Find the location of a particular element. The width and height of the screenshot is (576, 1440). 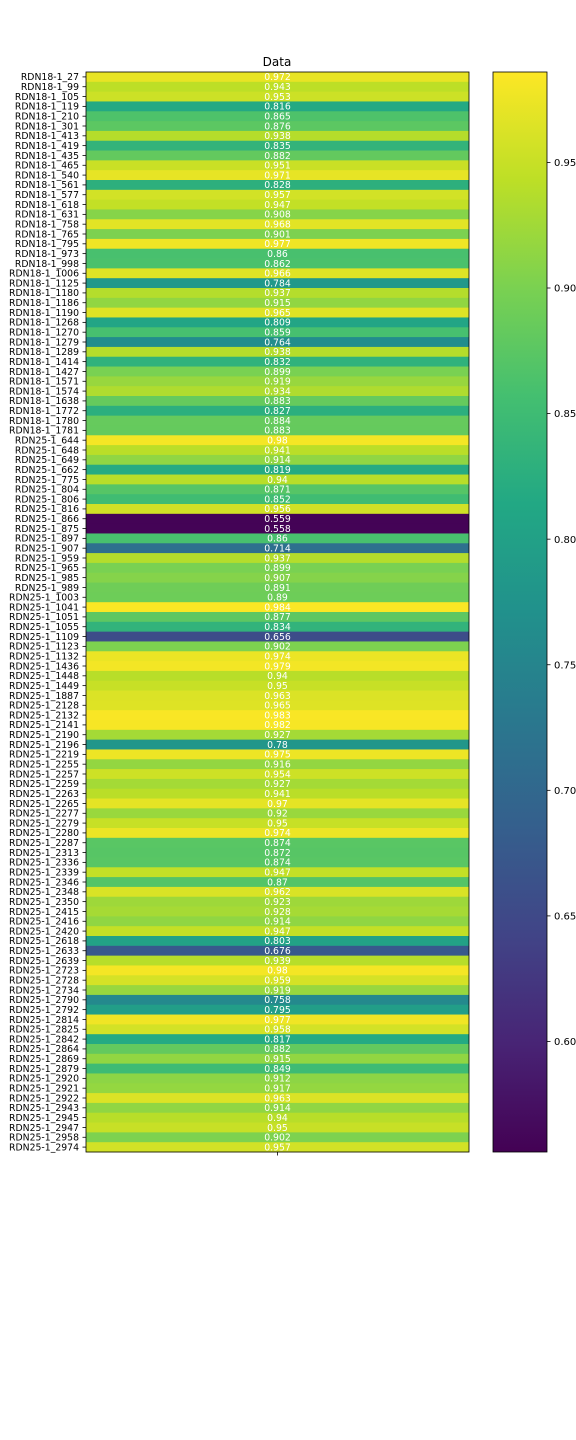

cell-value-label: 0.919 is located at coordinates (277, 990).